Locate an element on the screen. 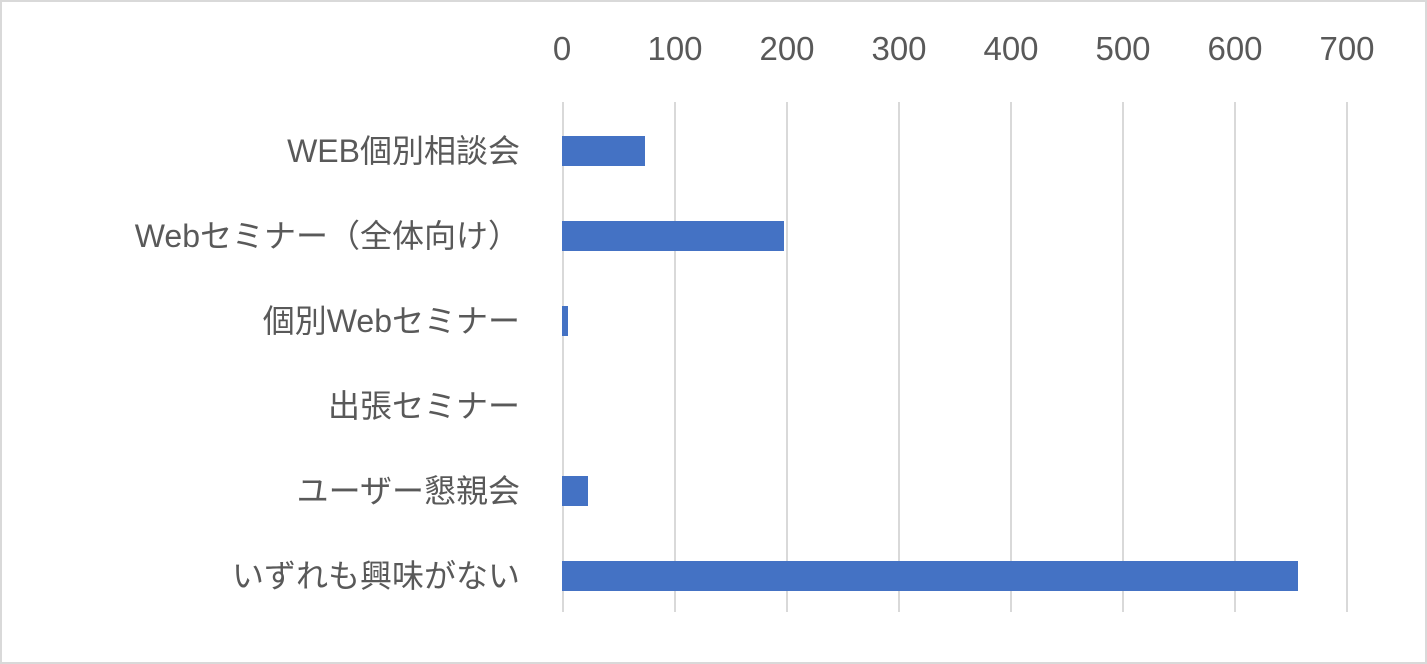 This screenshot has height=664, width=1427. x-tick-label-700: 700 is located at coordinates (1347, 48).